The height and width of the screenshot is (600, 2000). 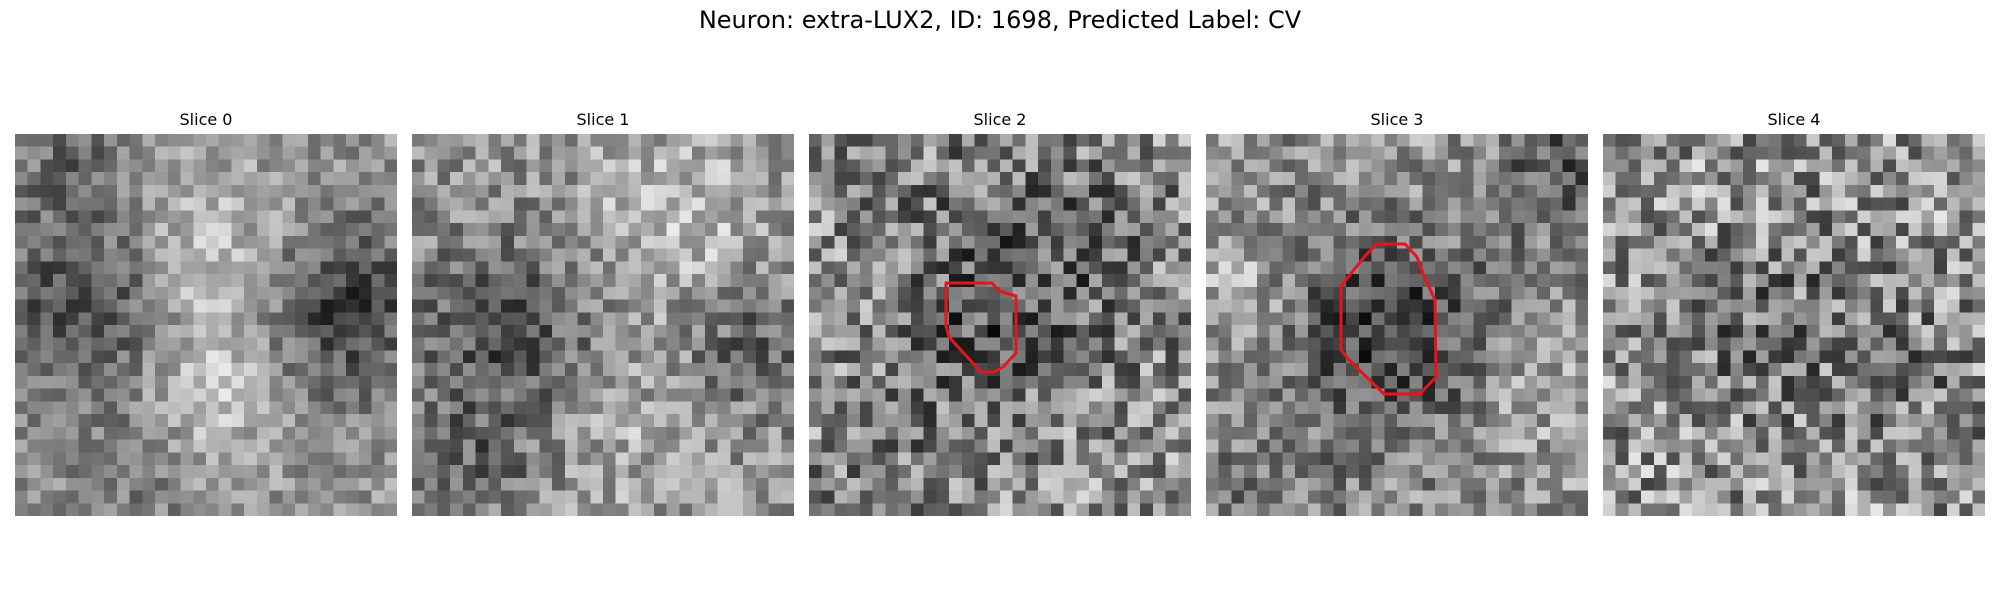 I want to click on slice-4-image, so click(x=1794, y=325).